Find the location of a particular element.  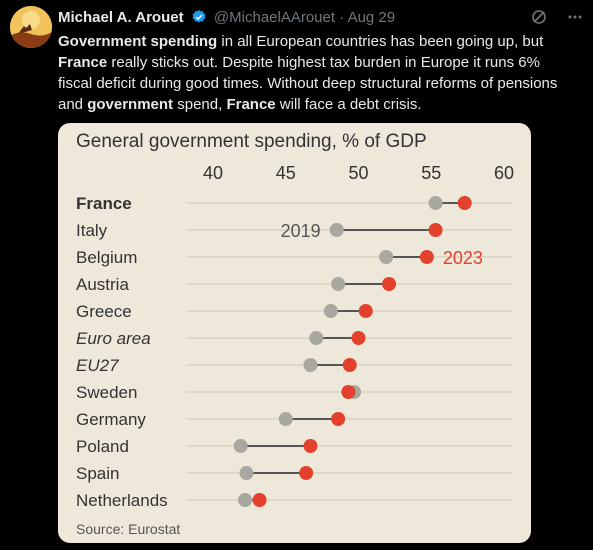

tweet-text-segment: Government spending is located at coordinates (138, 41).